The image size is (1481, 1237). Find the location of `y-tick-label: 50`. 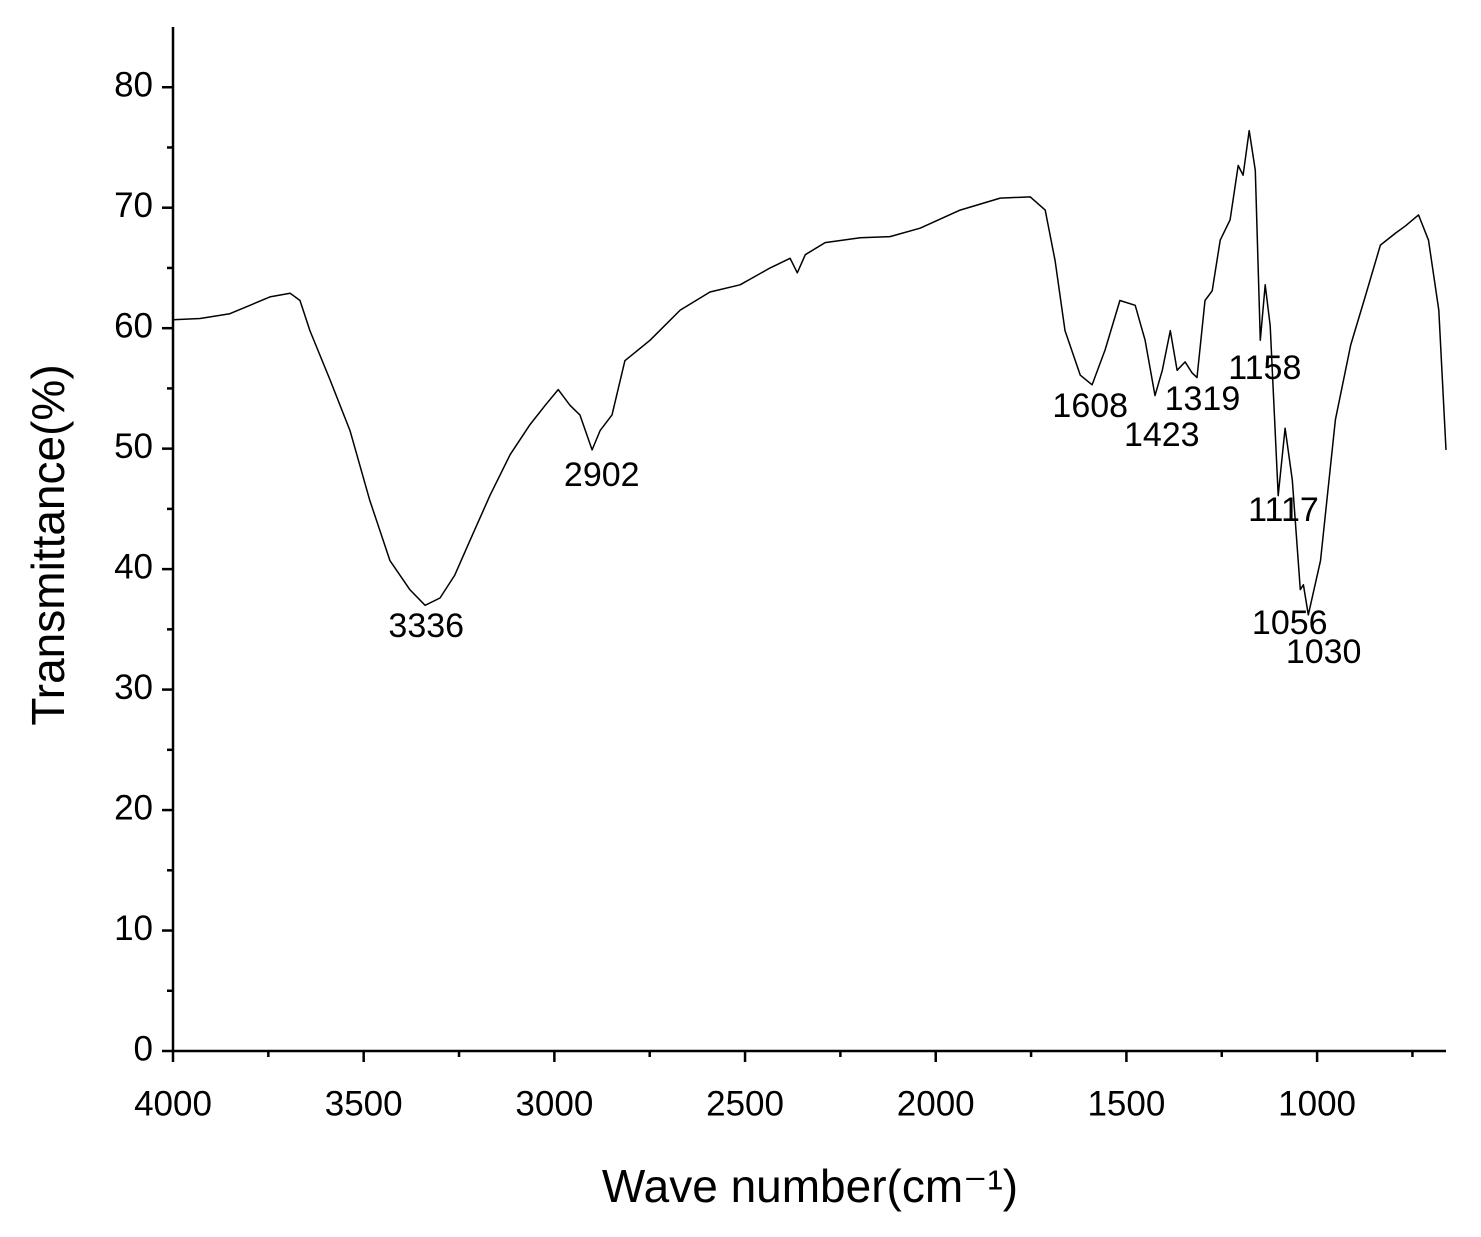

y-tick-label: 50 is located at coordinates (133, 446).